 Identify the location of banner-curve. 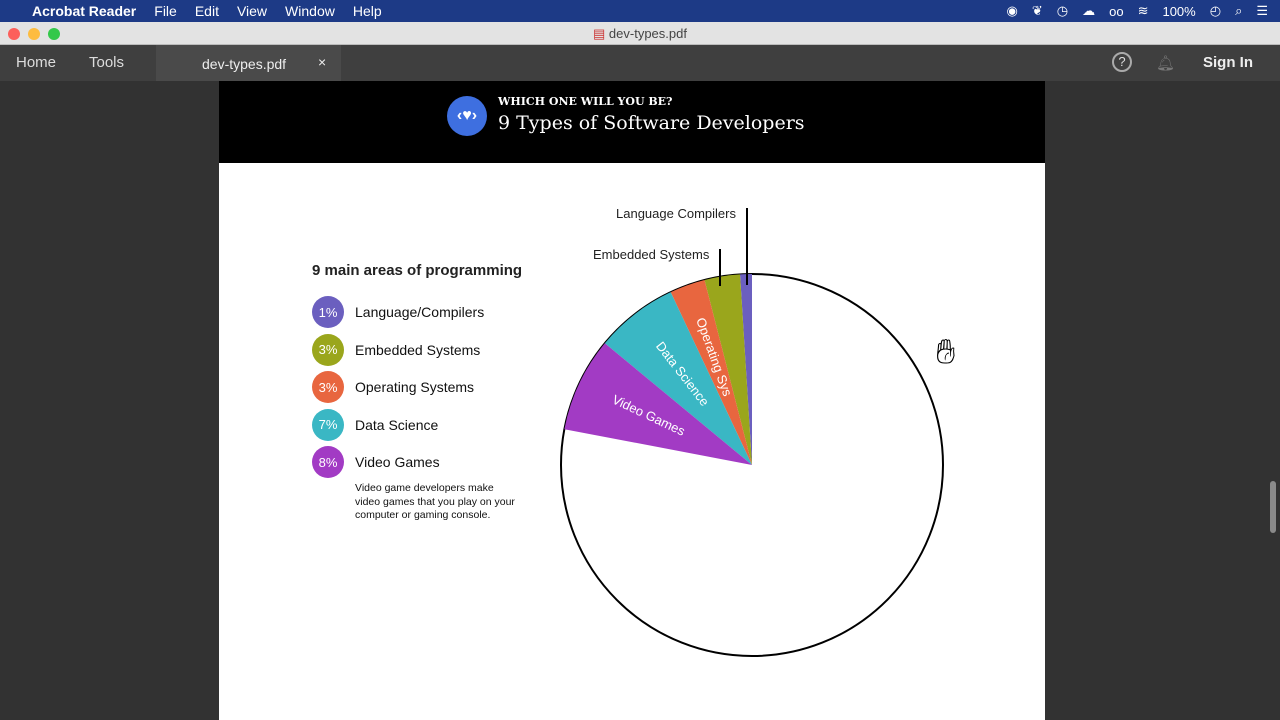
(632, 157).